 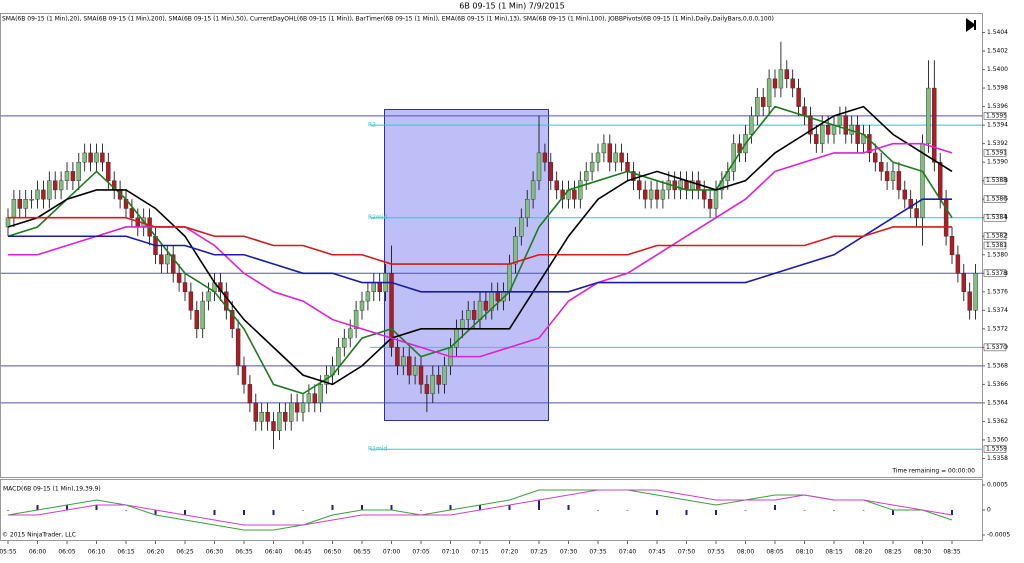 I want to click on x-tick-label: 07:45, so click(x=656, y=552).